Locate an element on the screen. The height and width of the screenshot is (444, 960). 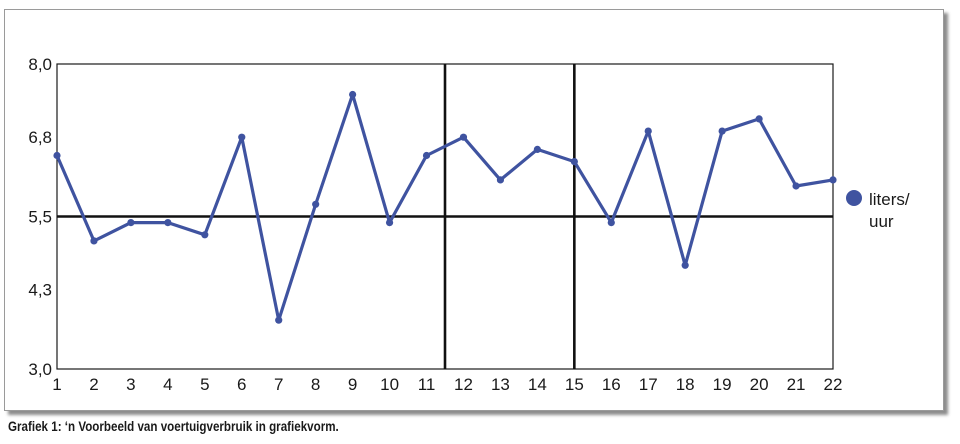
x-tick-label: 6 is located at coordinates (241, 384).